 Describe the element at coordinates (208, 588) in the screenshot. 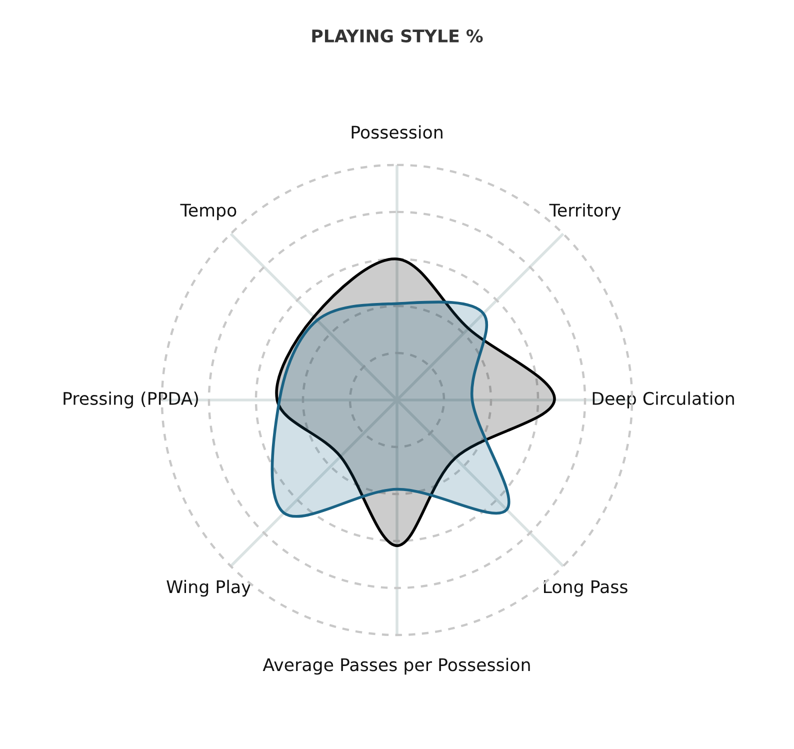

I see `spoke-label: Wing Play` at that location.